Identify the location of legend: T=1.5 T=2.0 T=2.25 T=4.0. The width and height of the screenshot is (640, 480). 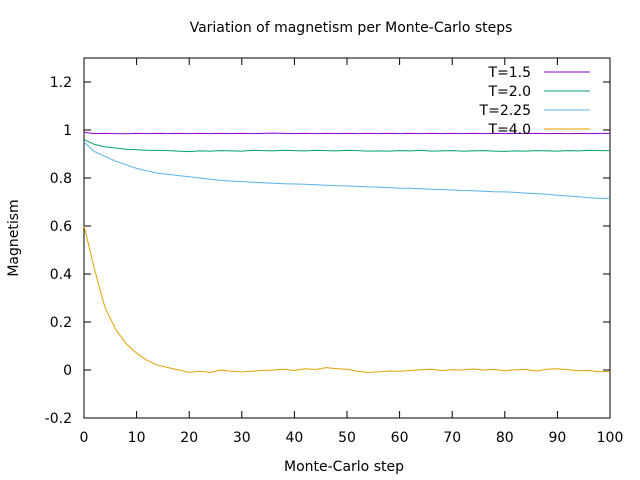
(534, 101).